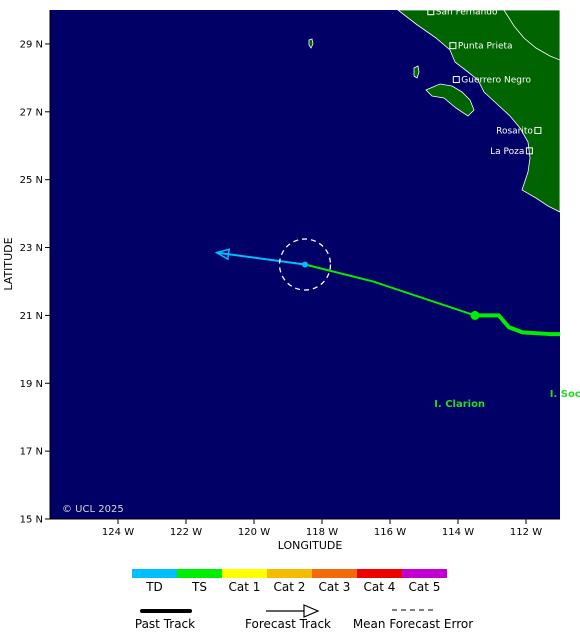  What do you see at coordinates (31, 180) in the screenshot?
I see `y-tick-label: 25 N` at bounding box center [31, 180].